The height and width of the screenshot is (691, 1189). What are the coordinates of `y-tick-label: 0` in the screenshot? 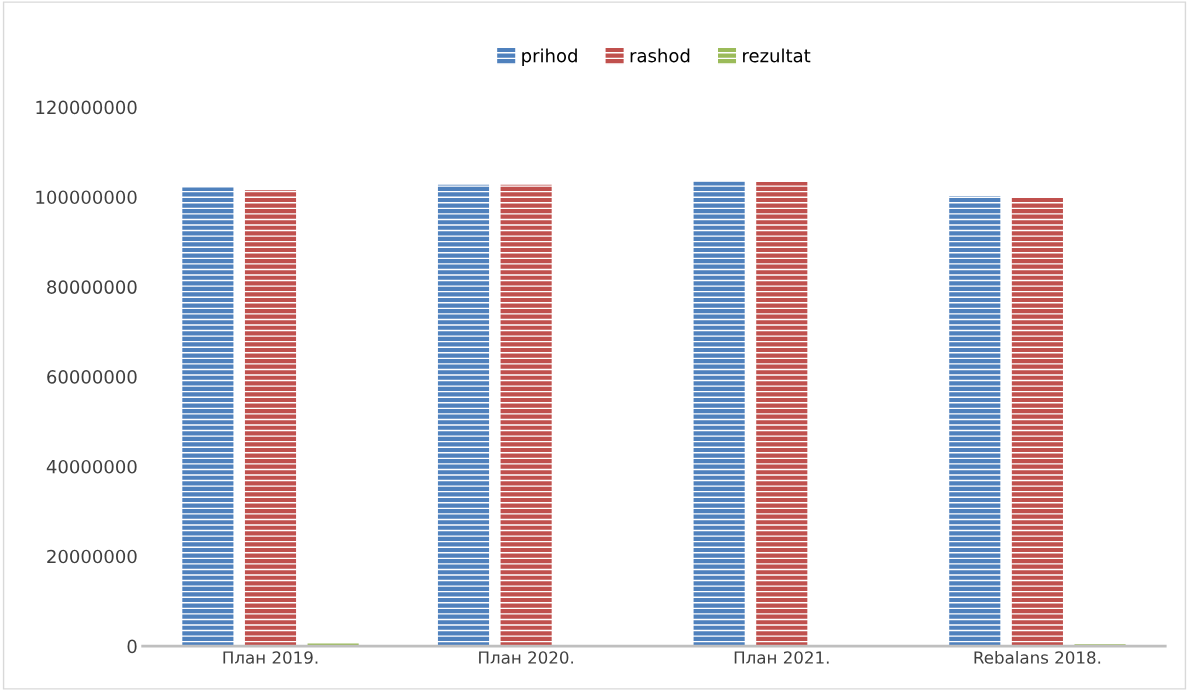 It's located at (132, 646).